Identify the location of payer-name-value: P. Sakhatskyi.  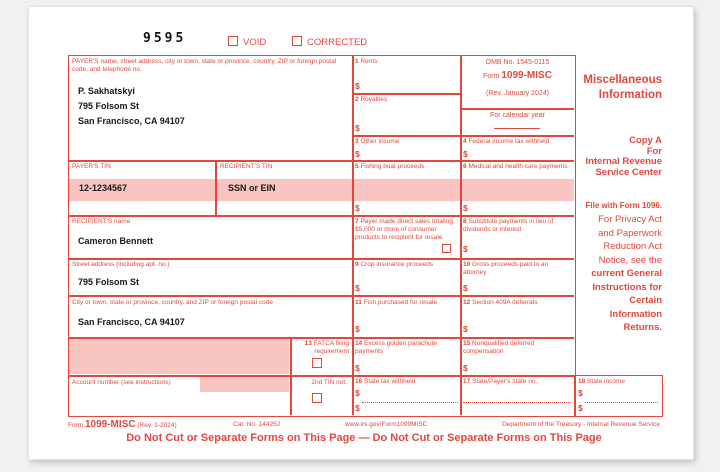
(106, 91).